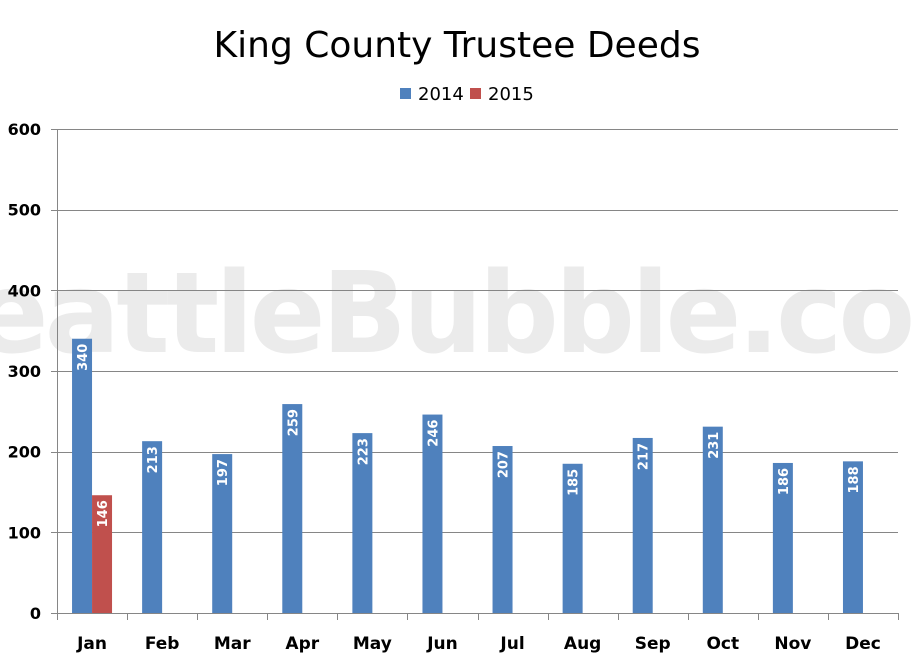 The width and height of the screenshot is (915, 666). Describe the element at coordinates (405, 93) in the screenshot. I see `legend-swatch-2014` at that location.